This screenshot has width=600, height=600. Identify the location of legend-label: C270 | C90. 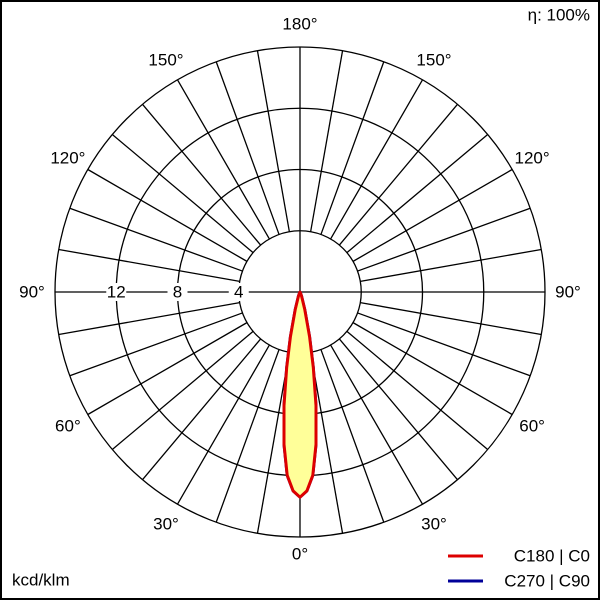
(547, 580).